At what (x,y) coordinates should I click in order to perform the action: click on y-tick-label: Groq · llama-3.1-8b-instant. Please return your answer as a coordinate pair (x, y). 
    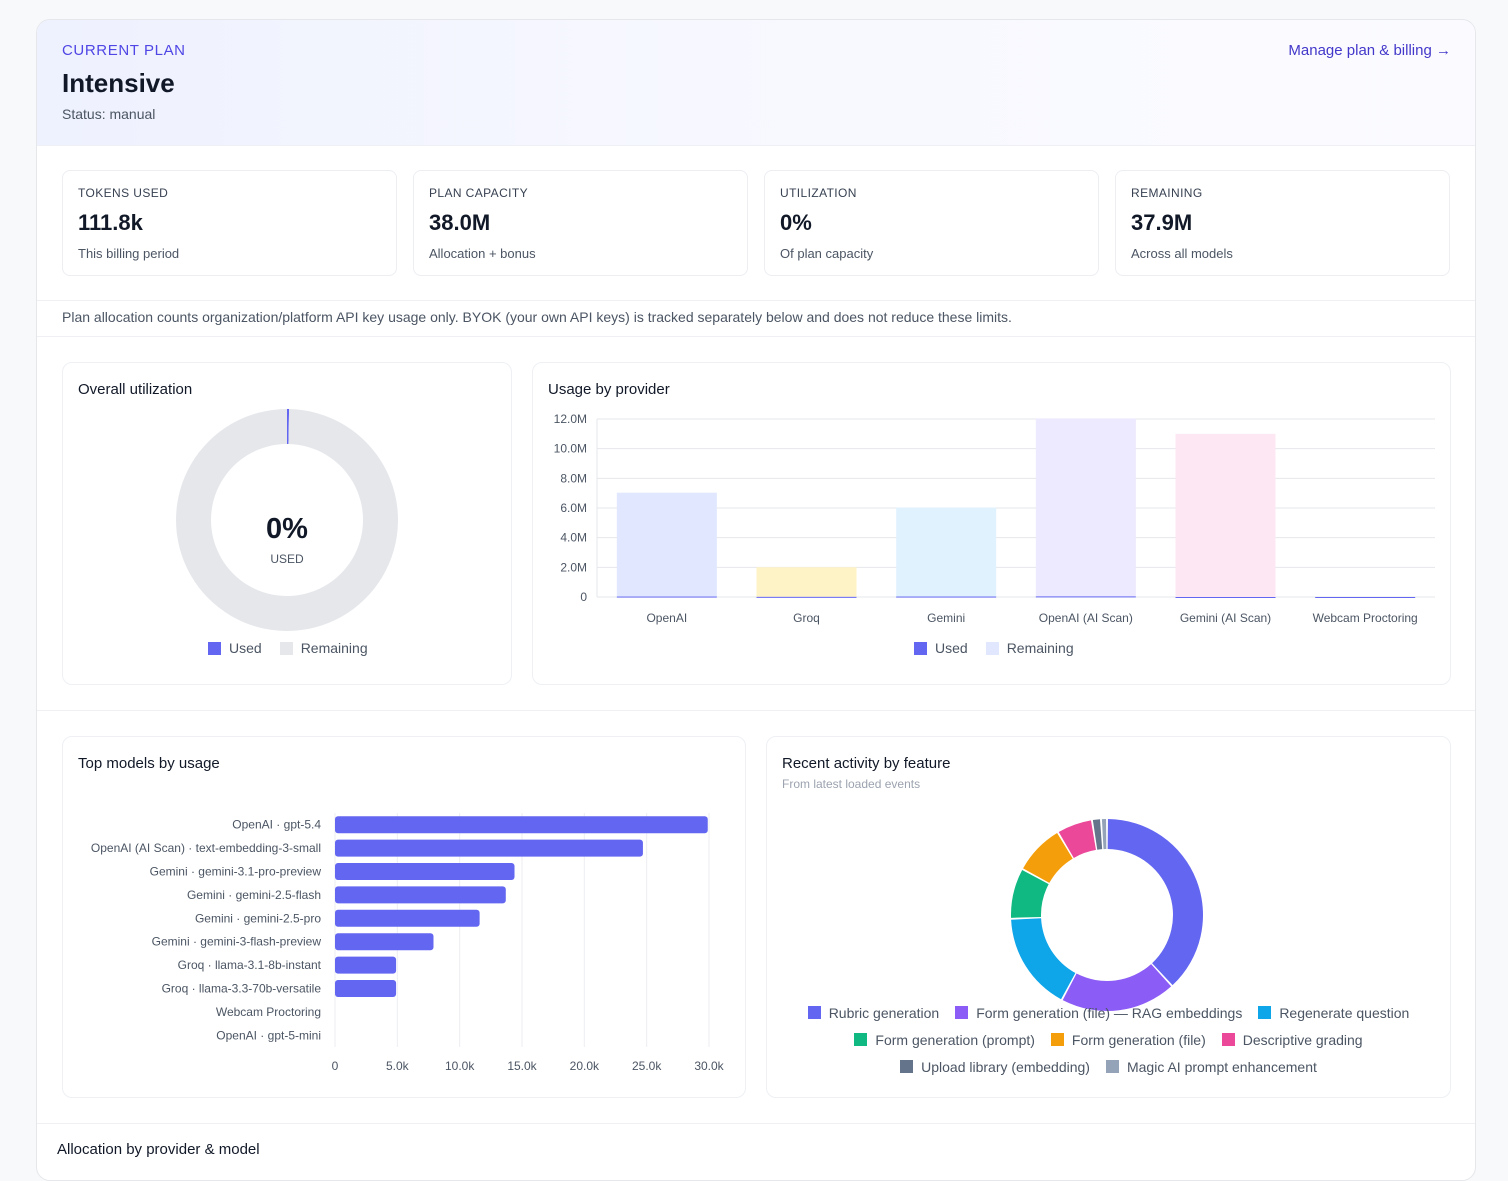
    Looking at the image, I should click on (250, 965).